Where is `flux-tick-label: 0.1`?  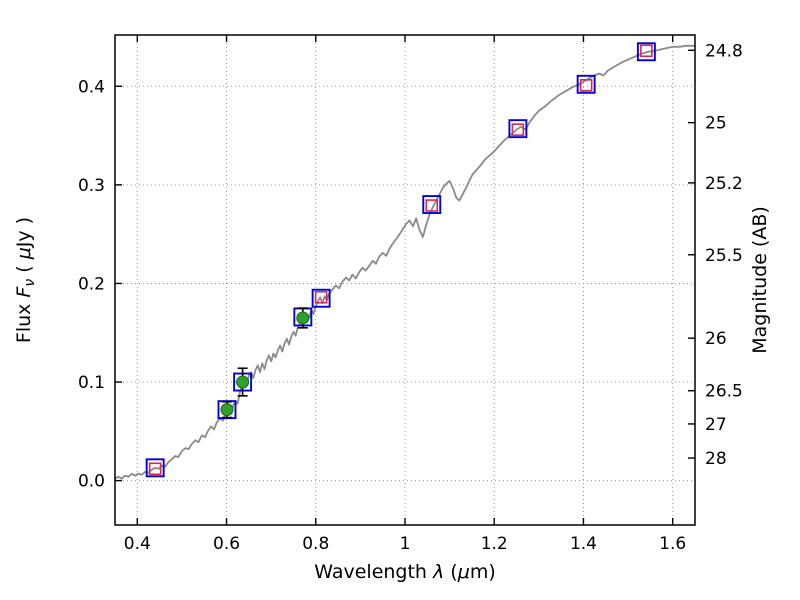 flux-tick-label: 0.1 is located at coordinates (91, 383).